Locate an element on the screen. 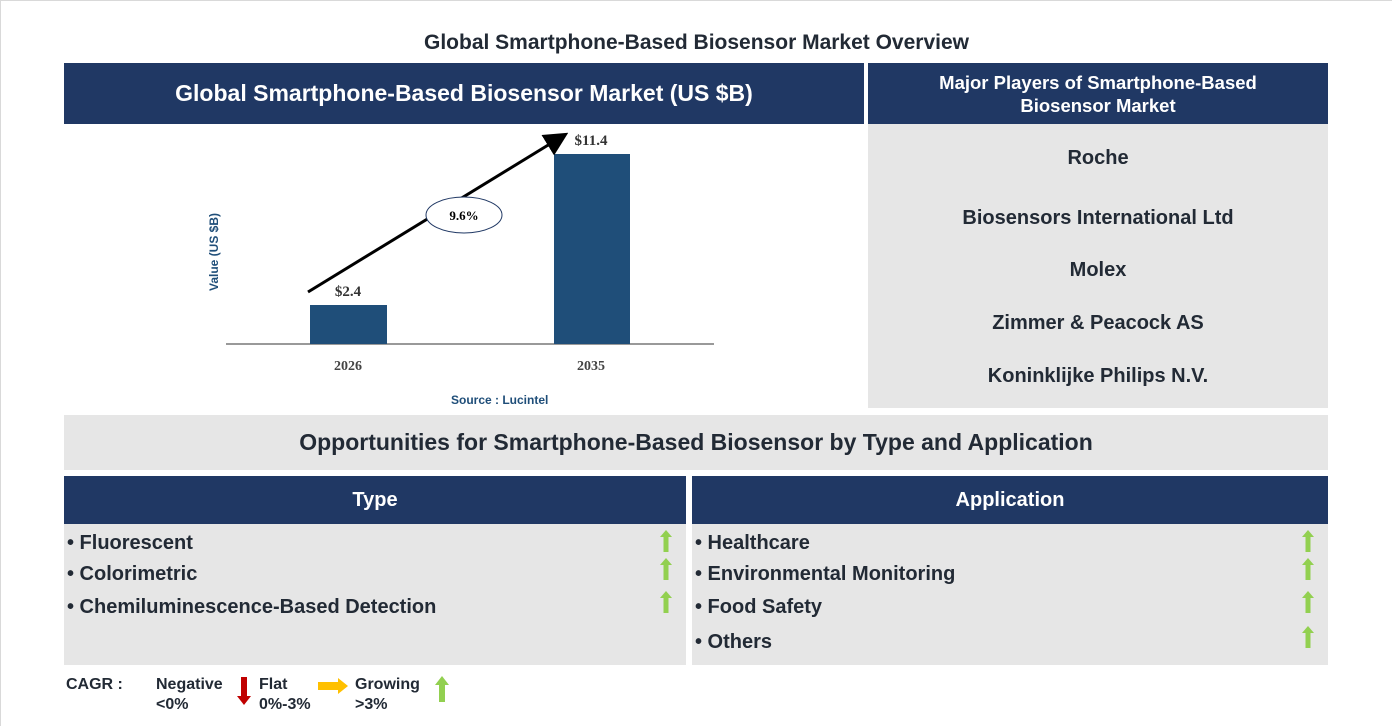  type-item: • Chemiluminescence-Based Detection is located at coordinates (252, 607).